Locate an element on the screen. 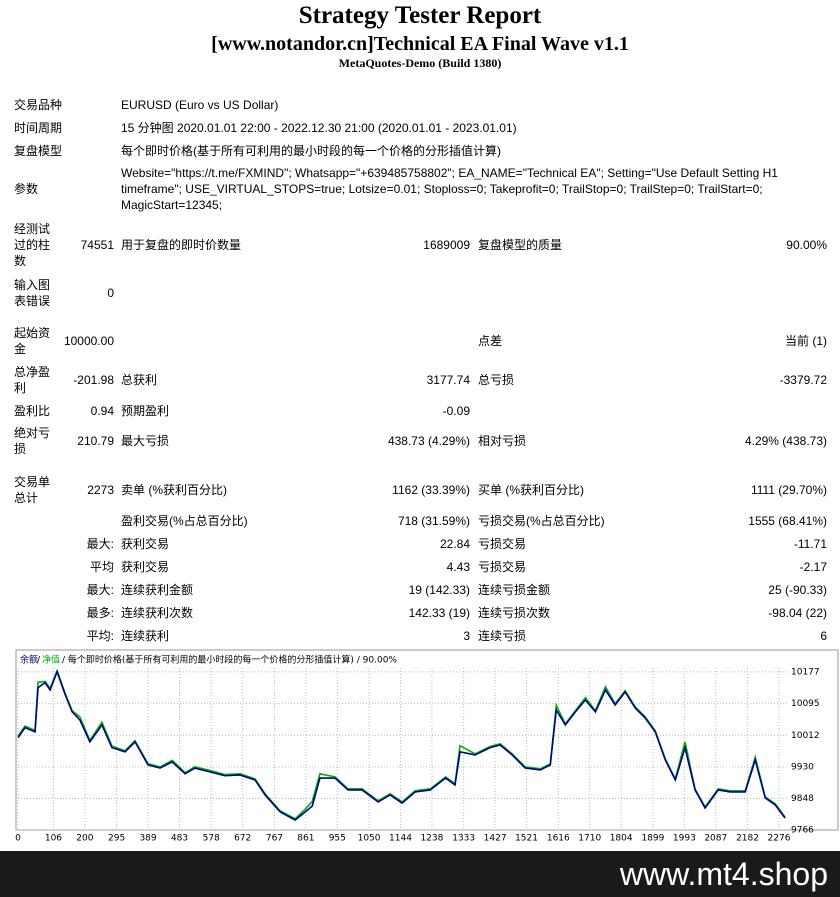 This screenshot has width=840, height=897. y-tick-label: 10012 is located at coordinates (805, 736).